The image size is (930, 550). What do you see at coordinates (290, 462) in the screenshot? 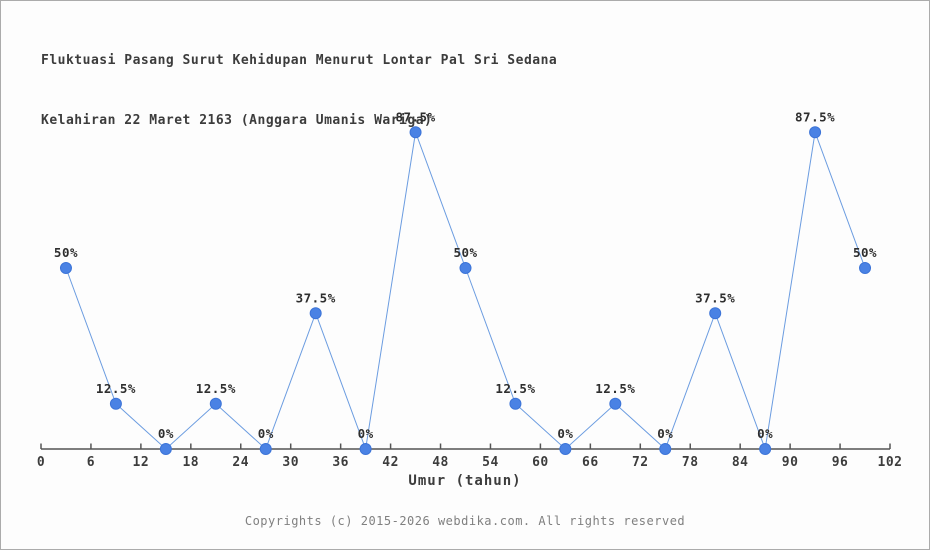
I see `x-axis-tick-label: 30` at bounding box center [290, 462].